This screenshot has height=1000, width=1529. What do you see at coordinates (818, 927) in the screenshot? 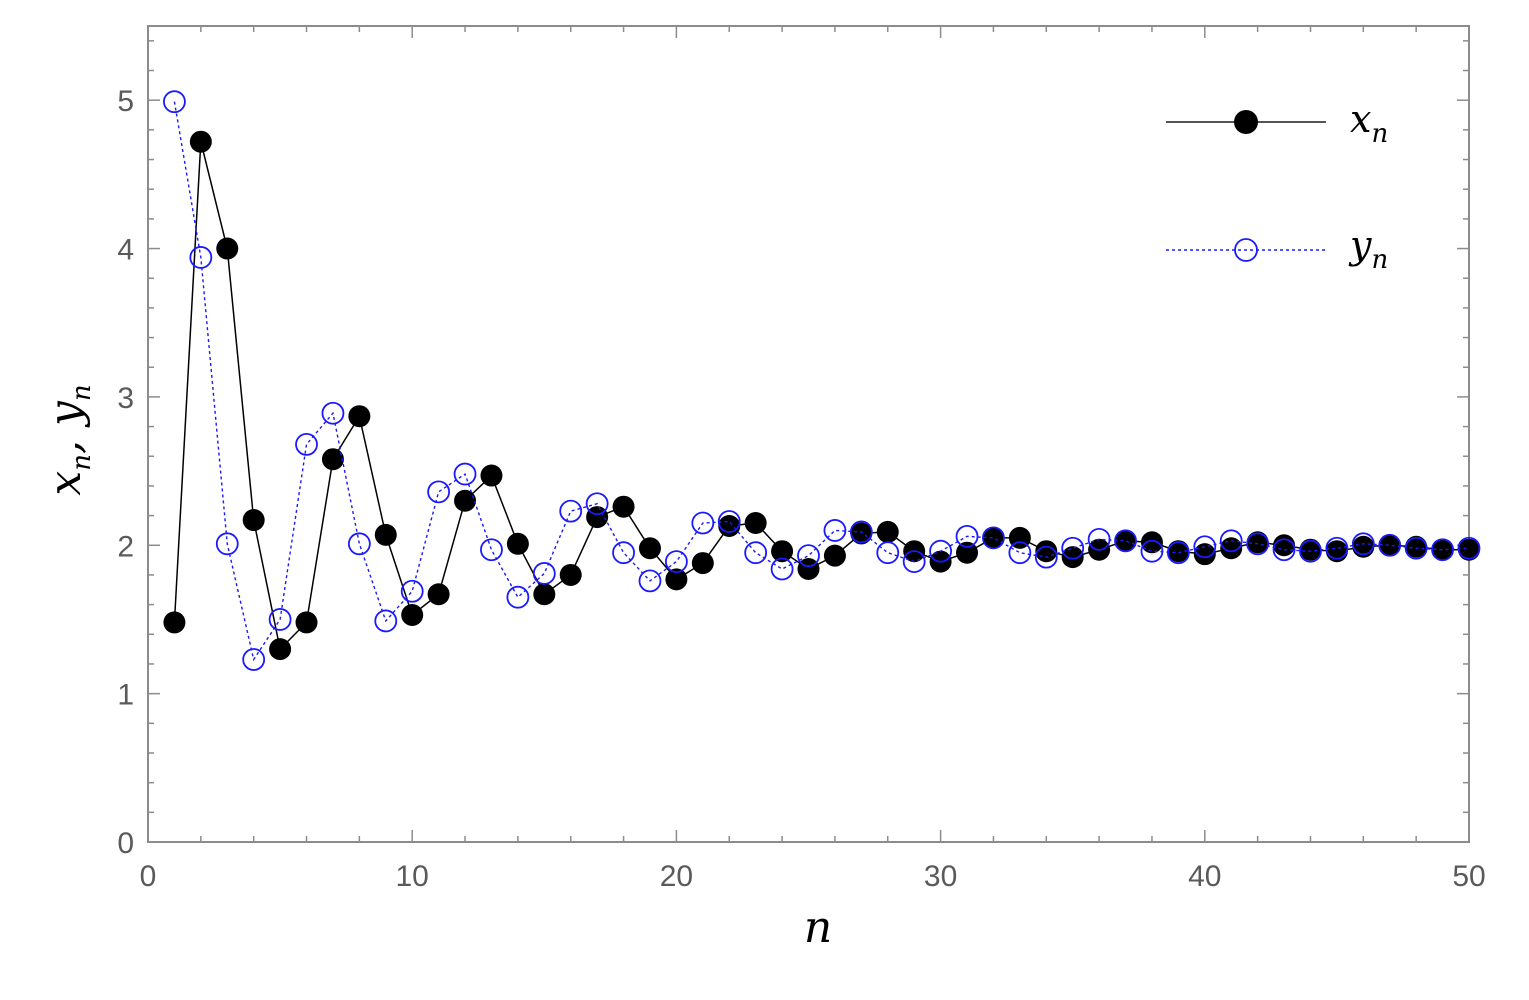
I see `x-axis-label: n` at bounding box center [818, 927].